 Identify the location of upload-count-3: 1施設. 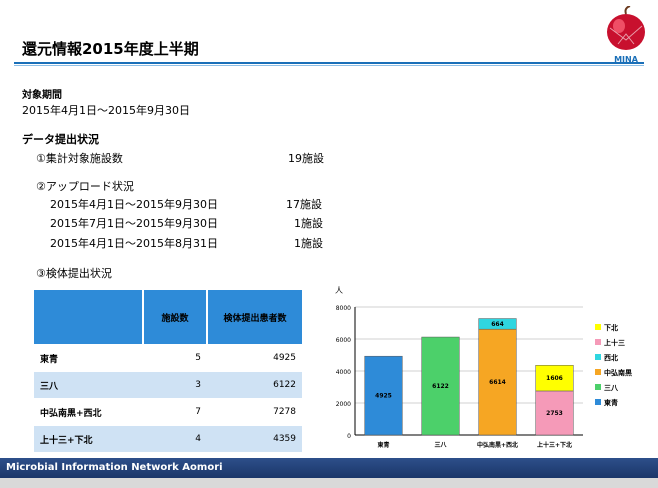
(308, 243).